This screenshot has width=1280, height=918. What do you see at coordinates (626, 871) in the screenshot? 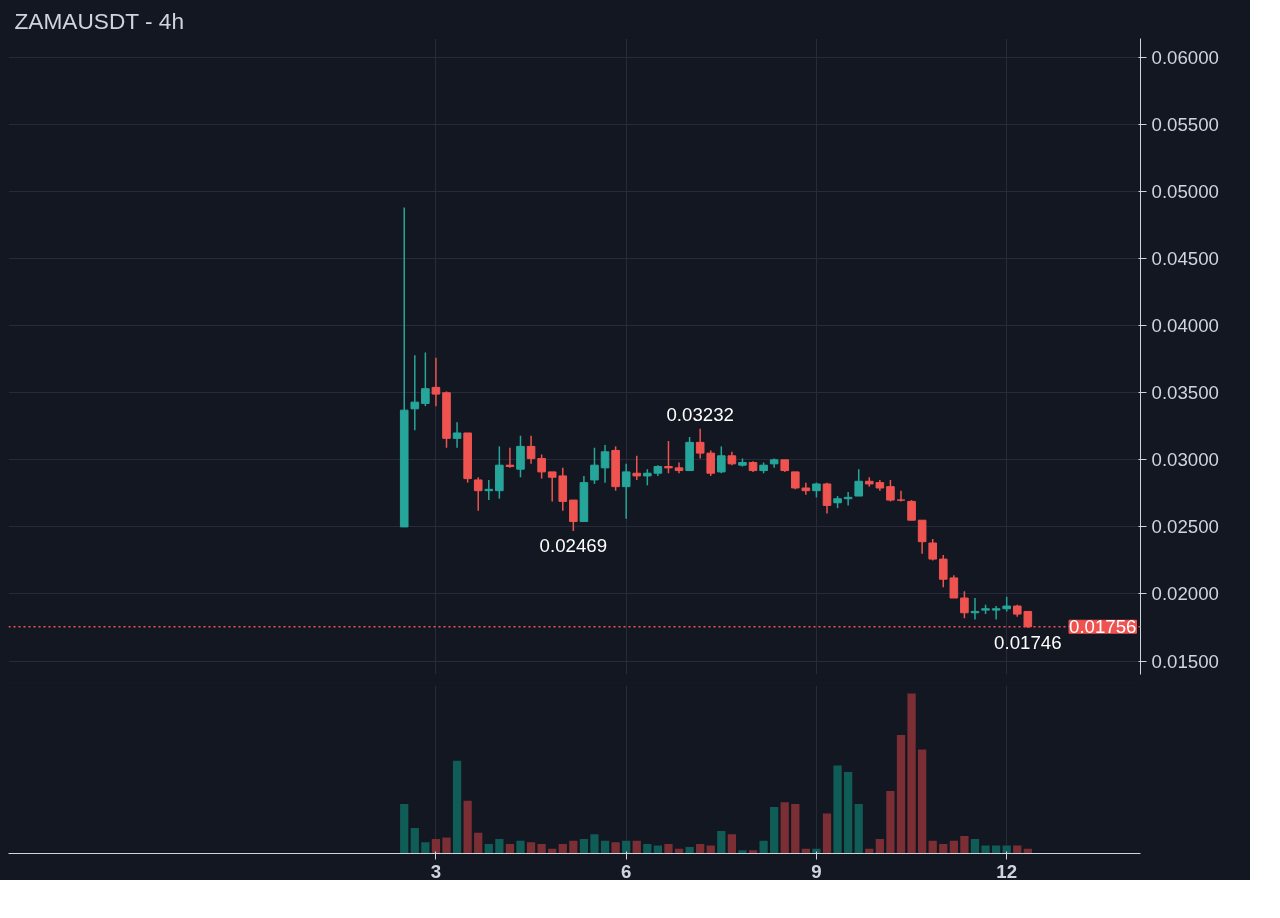
I see `x-tick-label: 6` at bounding box center [626, 871].